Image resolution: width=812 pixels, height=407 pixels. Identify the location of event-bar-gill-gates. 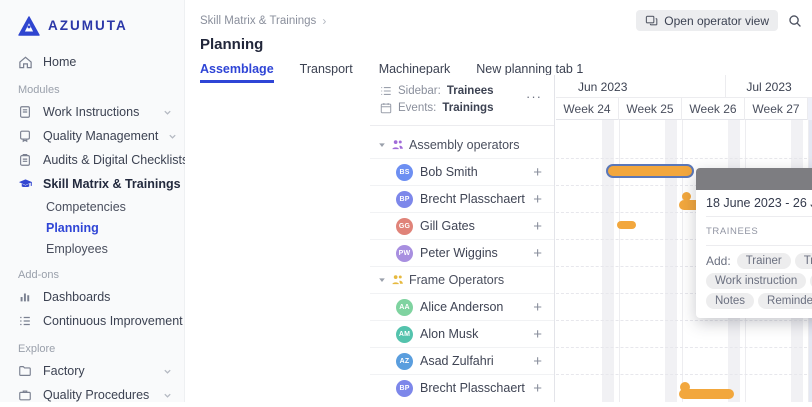
(626, 225).